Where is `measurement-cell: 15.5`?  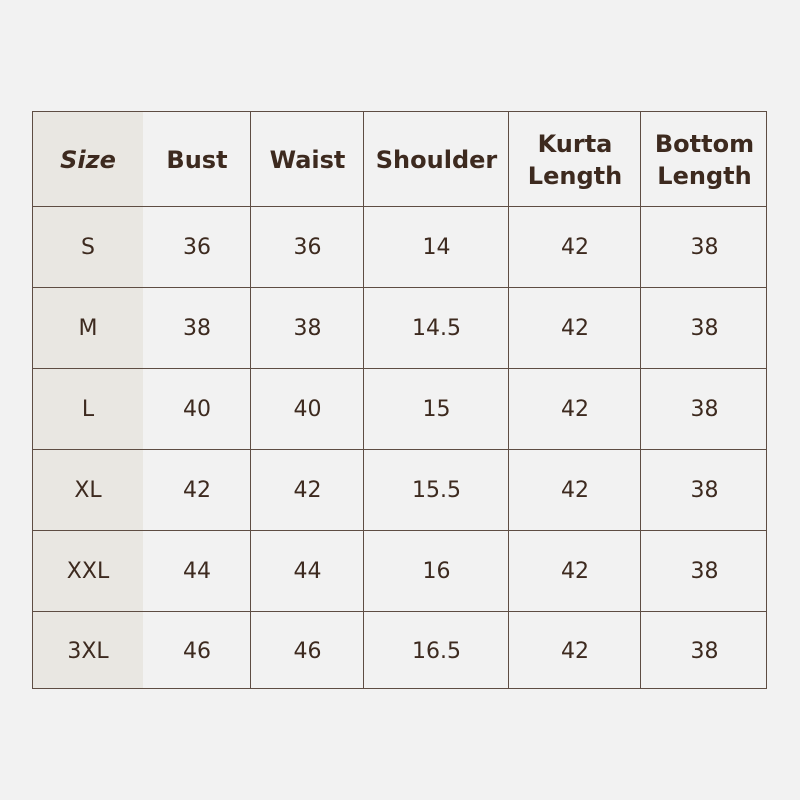
measurement-cell: 15.5 is located at coordinates (436, 490).